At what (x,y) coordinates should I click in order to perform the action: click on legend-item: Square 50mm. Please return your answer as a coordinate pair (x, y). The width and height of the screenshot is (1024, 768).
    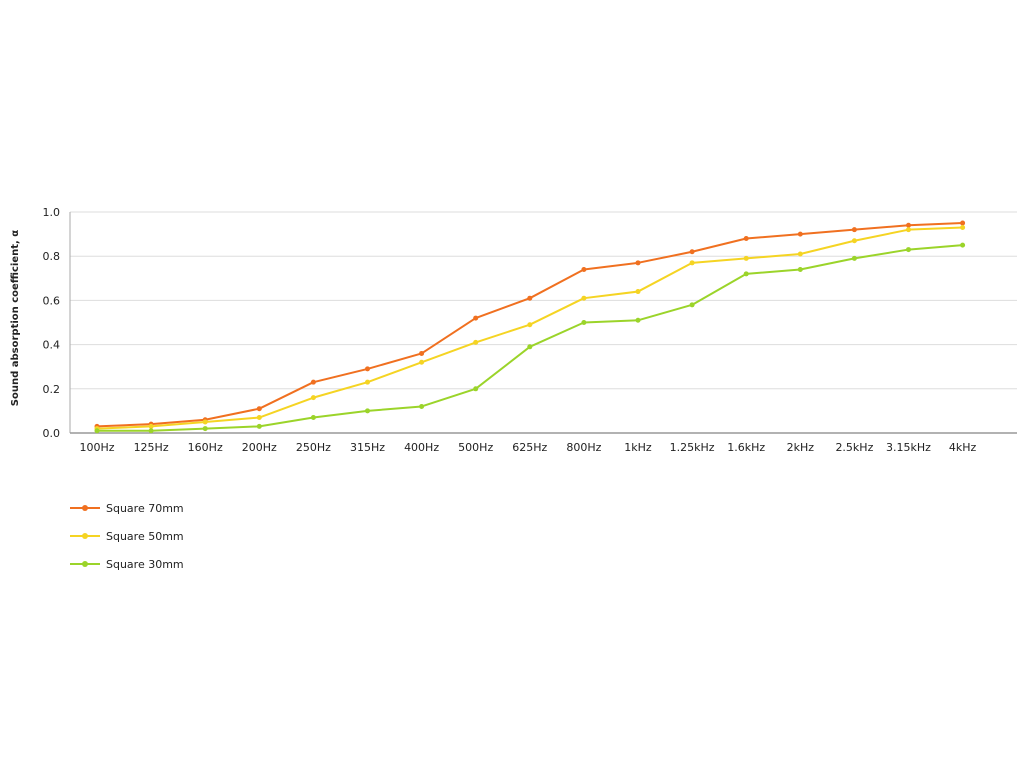
    Looking at the image, I should click on (127, 536).